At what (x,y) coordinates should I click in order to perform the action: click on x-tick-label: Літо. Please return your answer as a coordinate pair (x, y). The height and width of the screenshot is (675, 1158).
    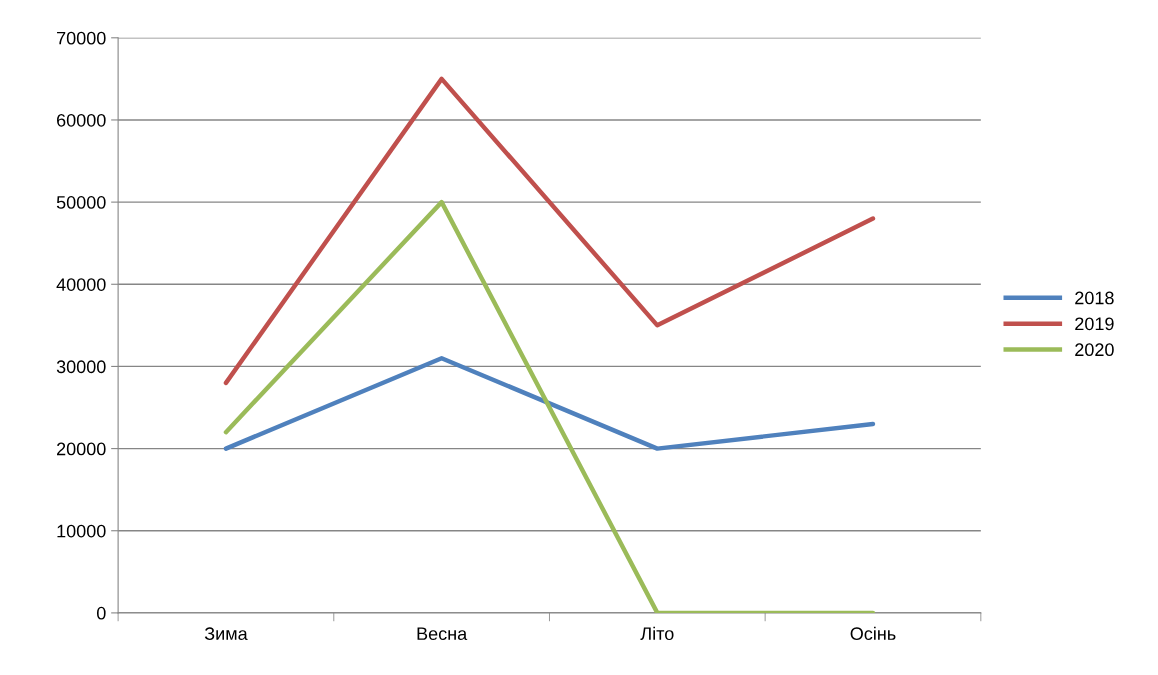
    Looking at the image, I should click on (657, 633).